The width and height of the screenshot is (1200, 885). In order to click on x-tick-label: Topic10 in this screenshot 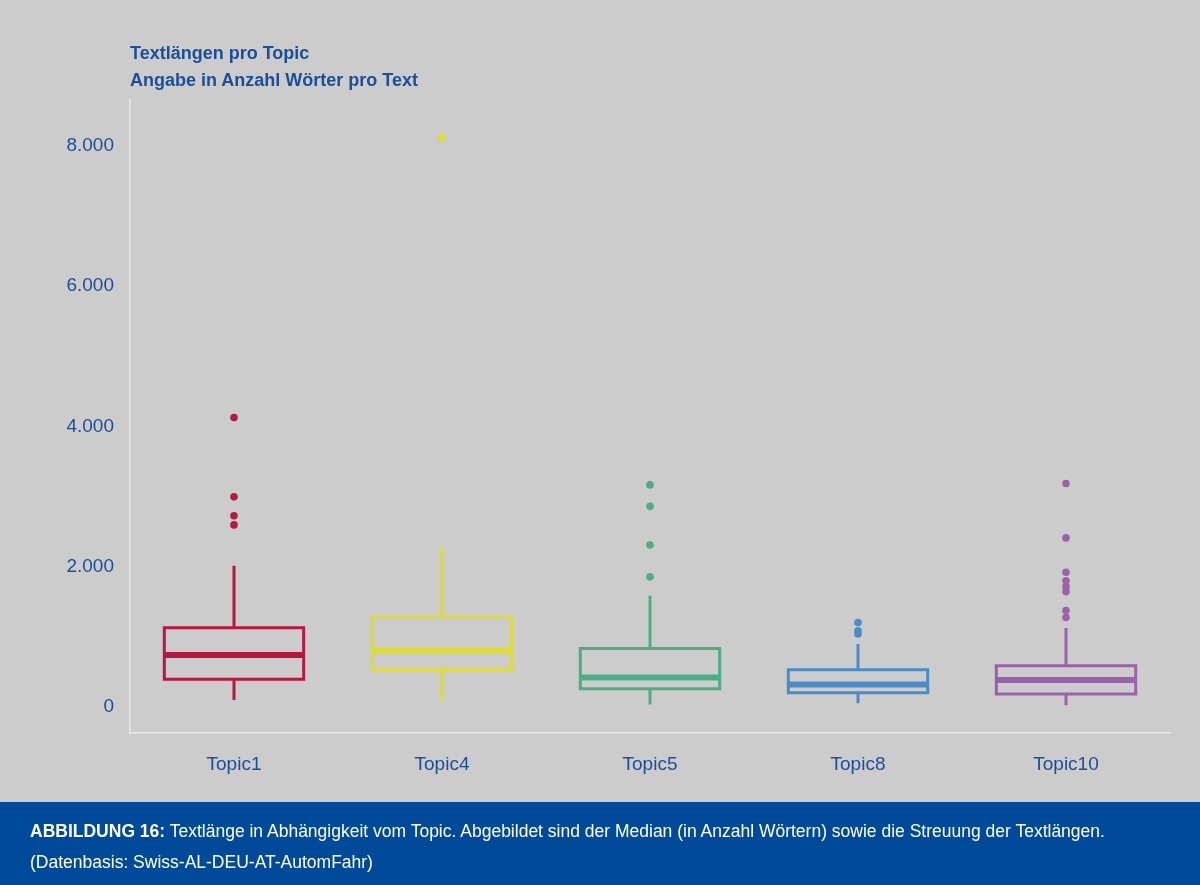, I will do `click(1066, 763)`.